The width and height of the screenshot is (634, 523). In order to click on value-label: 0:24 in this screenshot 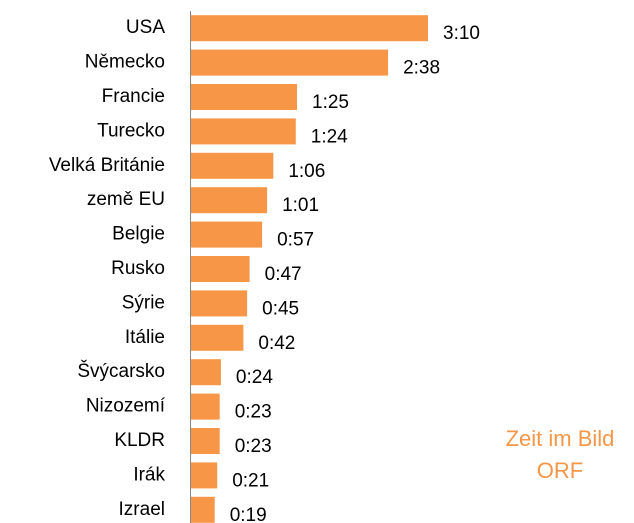, I will do `click(254, 377)`.